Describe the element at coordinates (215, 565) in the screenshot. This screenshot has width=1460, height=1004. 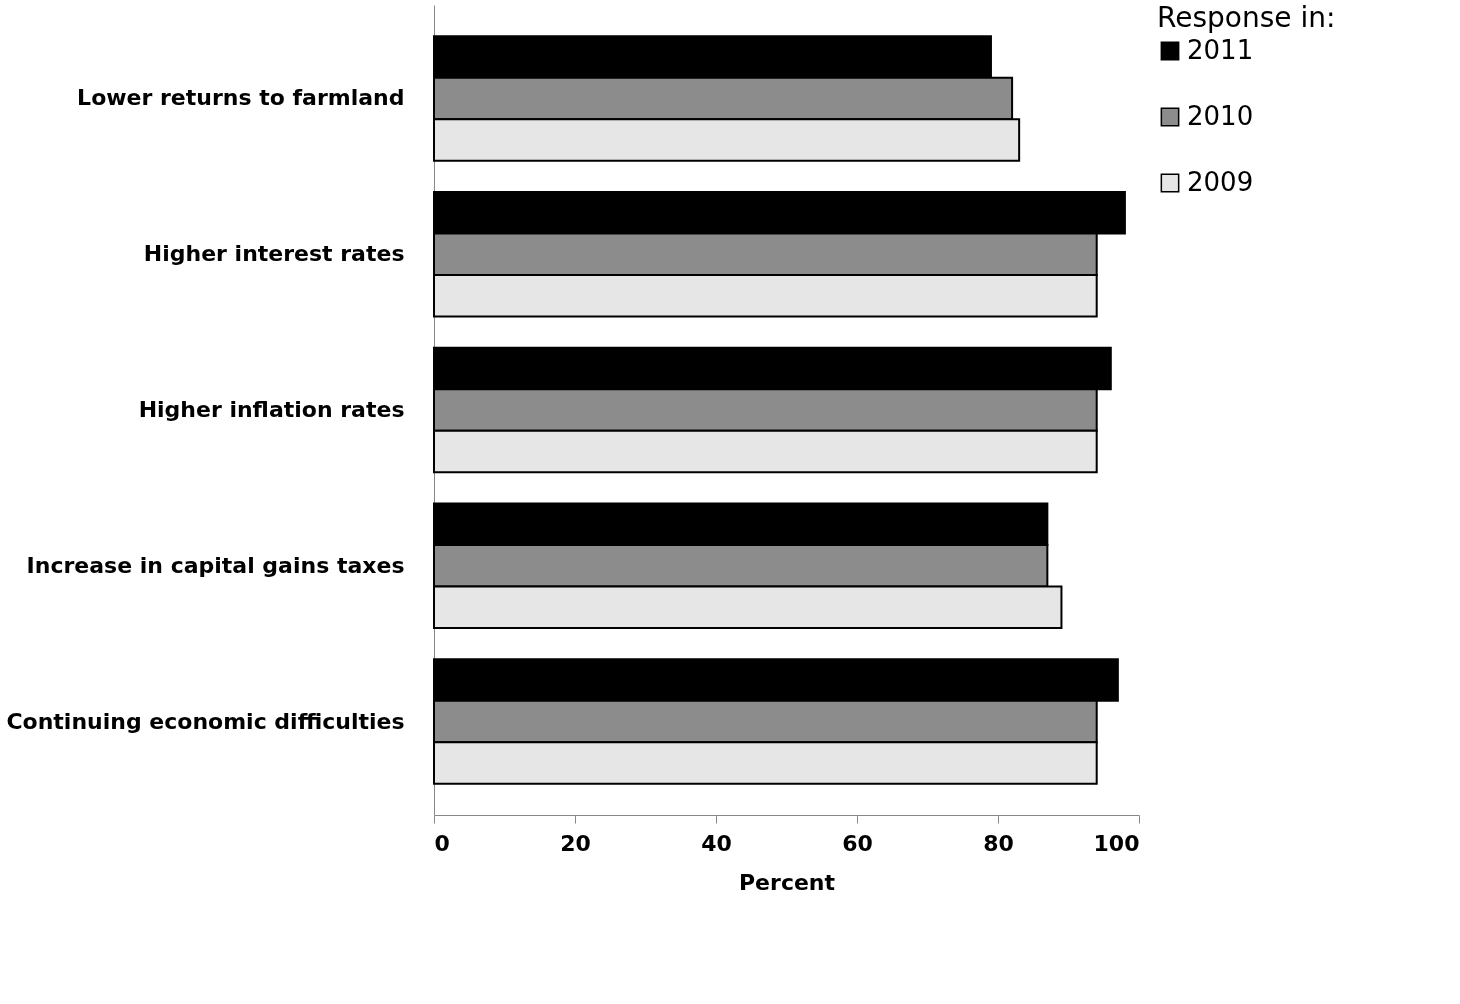
I see `y-tick-label: Increase in capital gains taxes` at that location.